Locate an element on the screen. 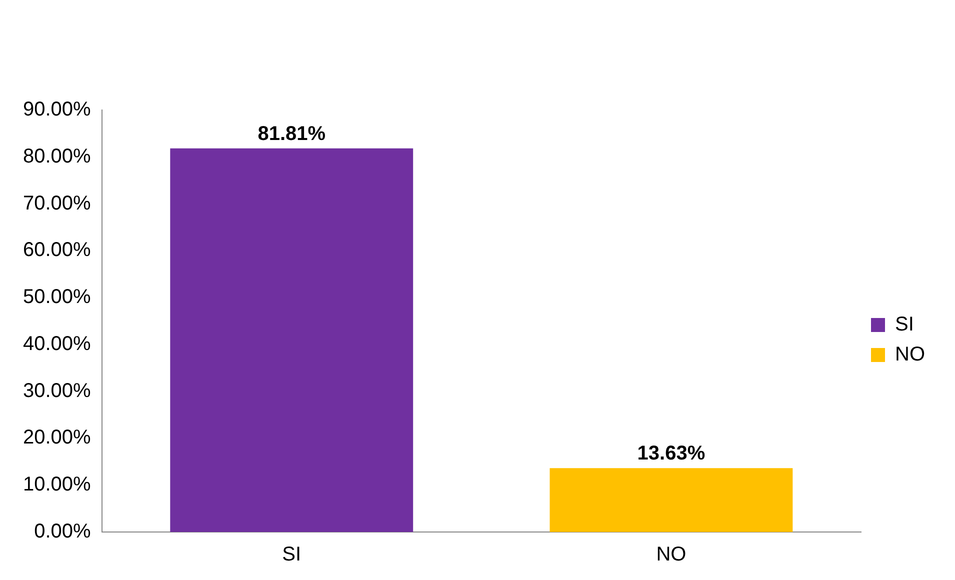 Image resolution: width=955 pixels, height=580 pixels. y-tick-label: 70.00% is located at coordinates (57, 203).